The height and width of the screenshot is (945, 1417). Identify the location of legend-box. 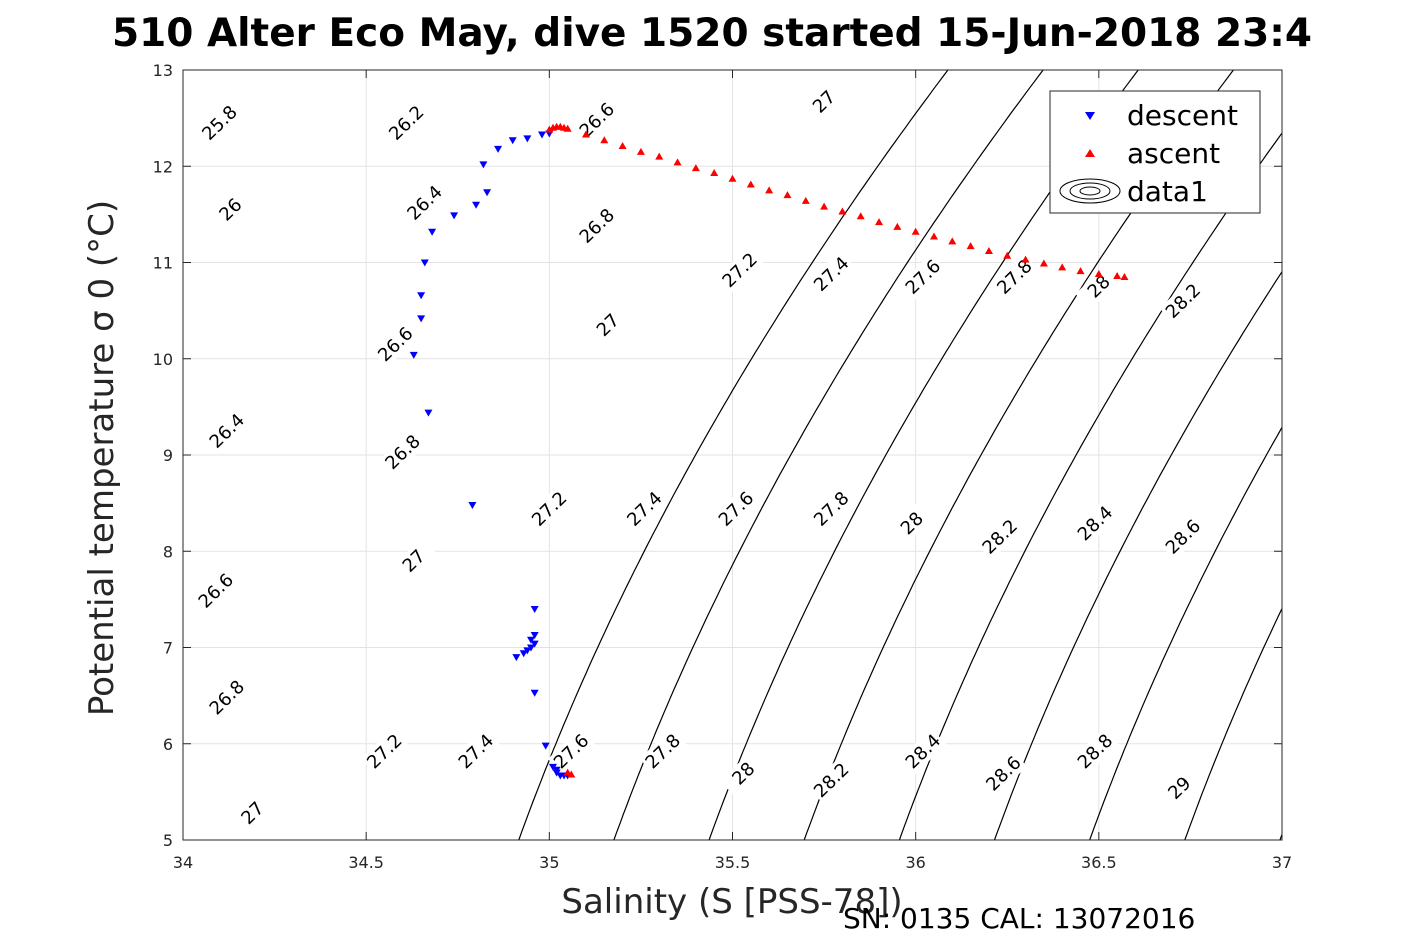
(1155, 152).